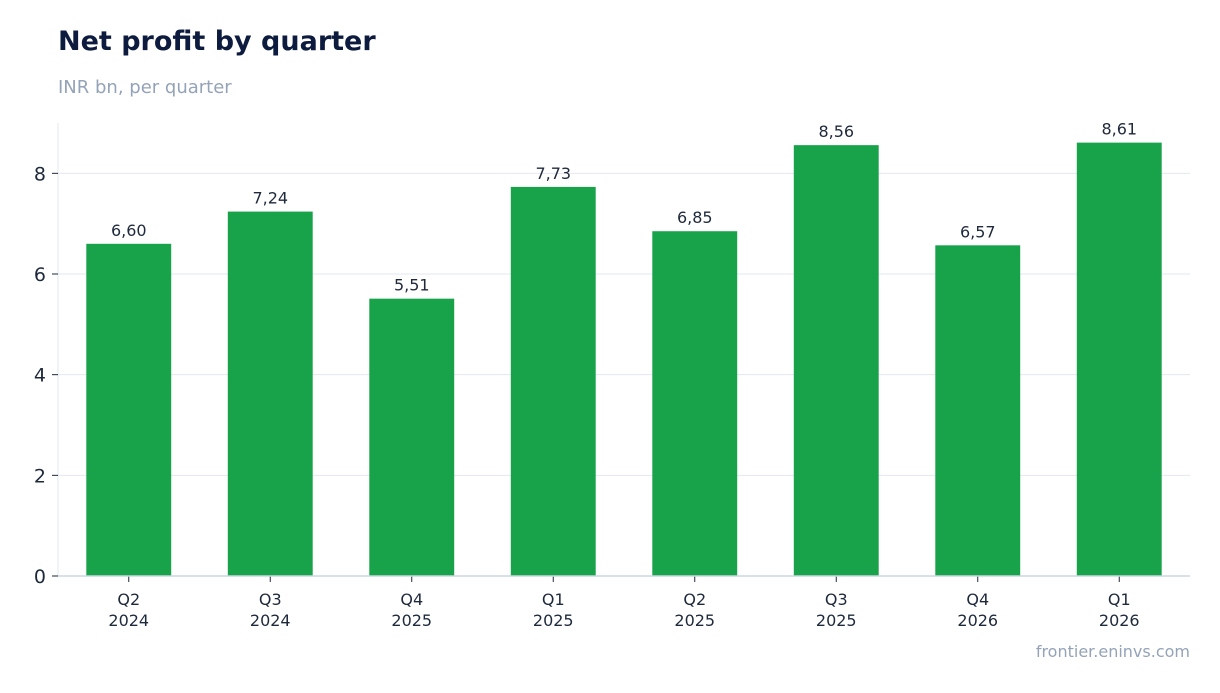 This screenshot has width=1220, height=693. I want to click on y-tick-label: 6, so click(40, 275).